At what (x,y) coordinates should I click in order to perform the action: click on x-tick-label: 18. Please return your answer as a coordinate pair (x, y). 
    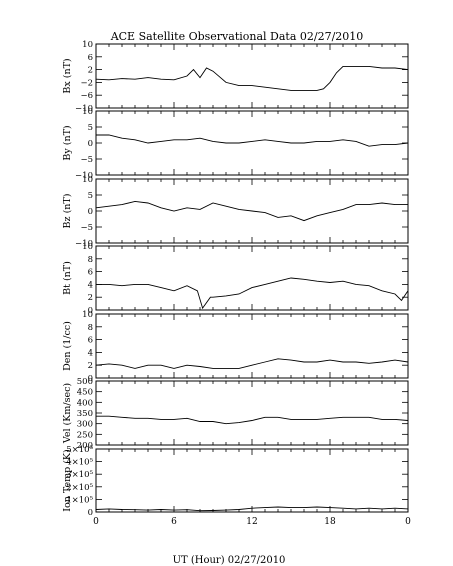
    Looking at the image, I should click on (330, 522).